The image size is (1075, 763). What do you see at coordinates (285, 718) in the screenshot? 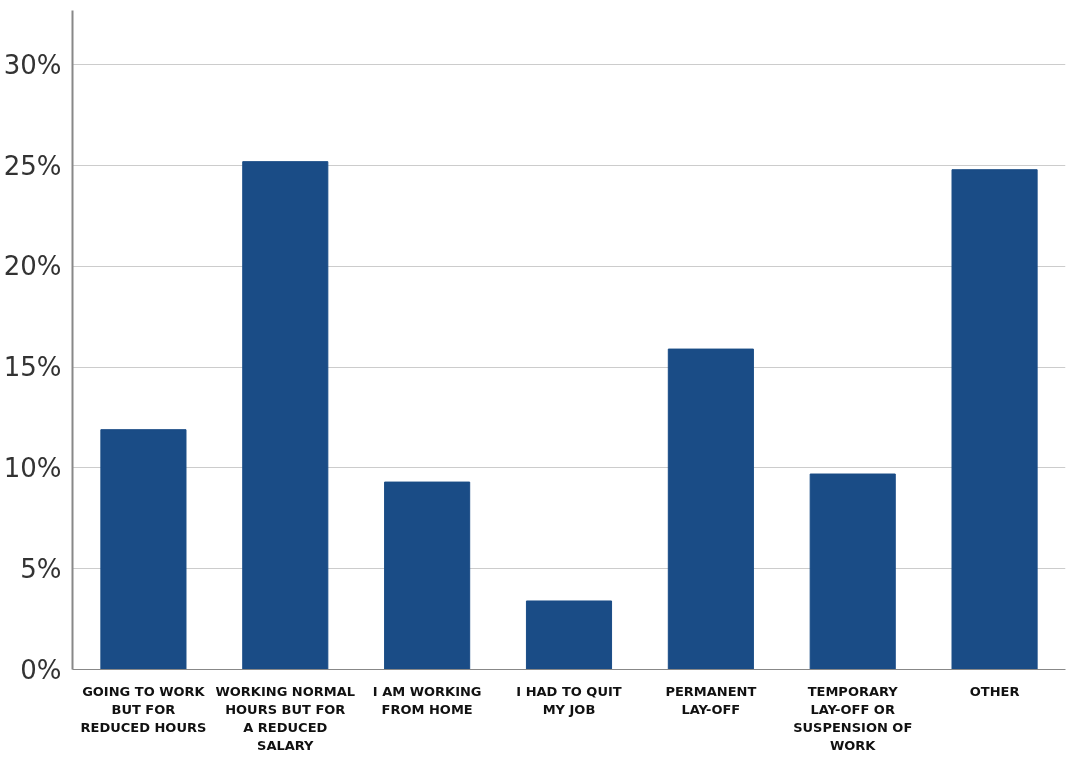
I see `x-tick-label: WORKING NORMAL HOURS BUT FOR A REDUCED SALARY` at bounding box center [285, 718].